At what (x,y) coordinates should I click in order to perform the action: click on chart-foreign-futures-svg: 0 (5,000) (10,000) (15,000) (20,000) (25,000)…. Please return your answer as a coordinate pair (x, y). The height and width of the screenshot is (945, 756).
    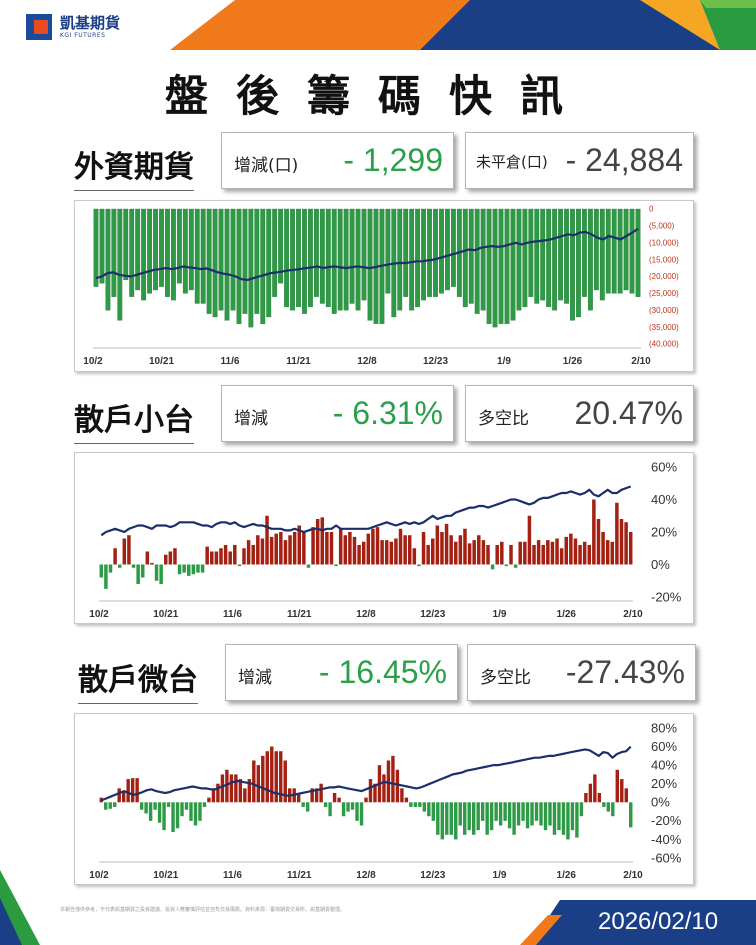
    Looking at the image, I should click on (381, 286).